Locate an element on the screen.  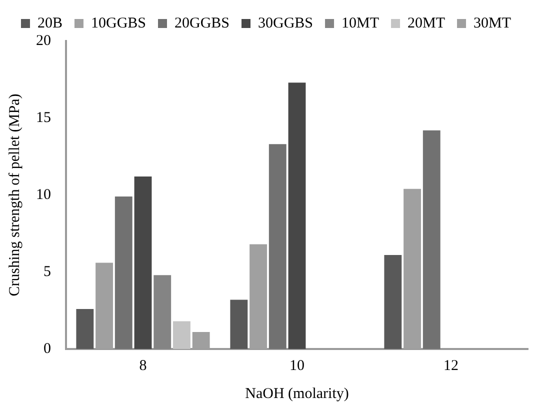
y-tick-label: 20 is located at coordinates (43, 40).